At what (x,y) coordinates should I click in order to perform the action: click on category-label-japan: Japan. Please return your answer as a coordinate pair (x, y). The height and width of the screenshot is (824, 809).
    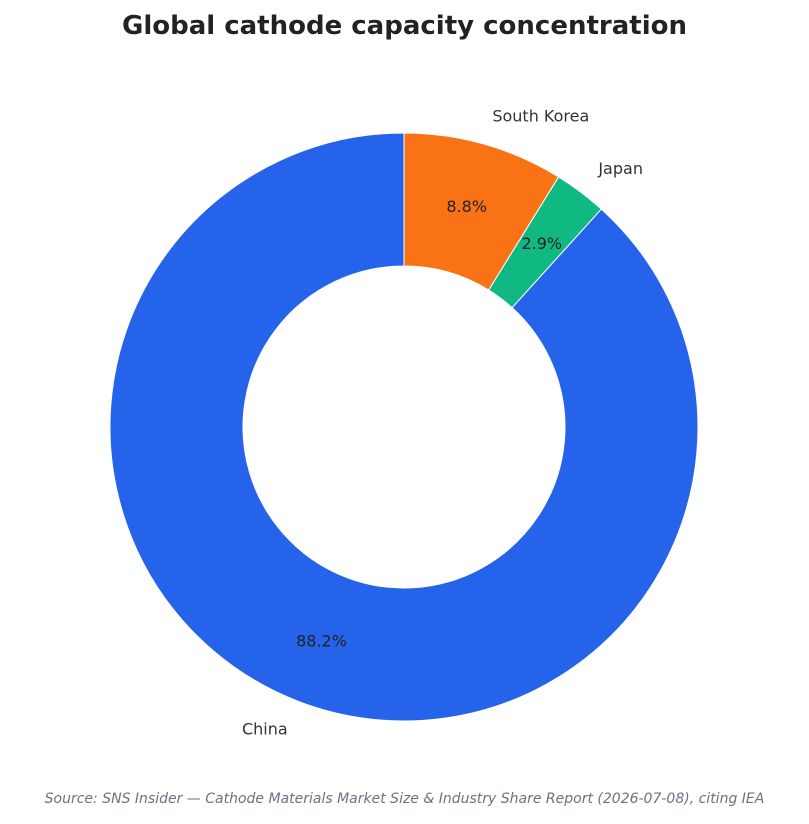
    Looking at the image, I should click on (620, 168).